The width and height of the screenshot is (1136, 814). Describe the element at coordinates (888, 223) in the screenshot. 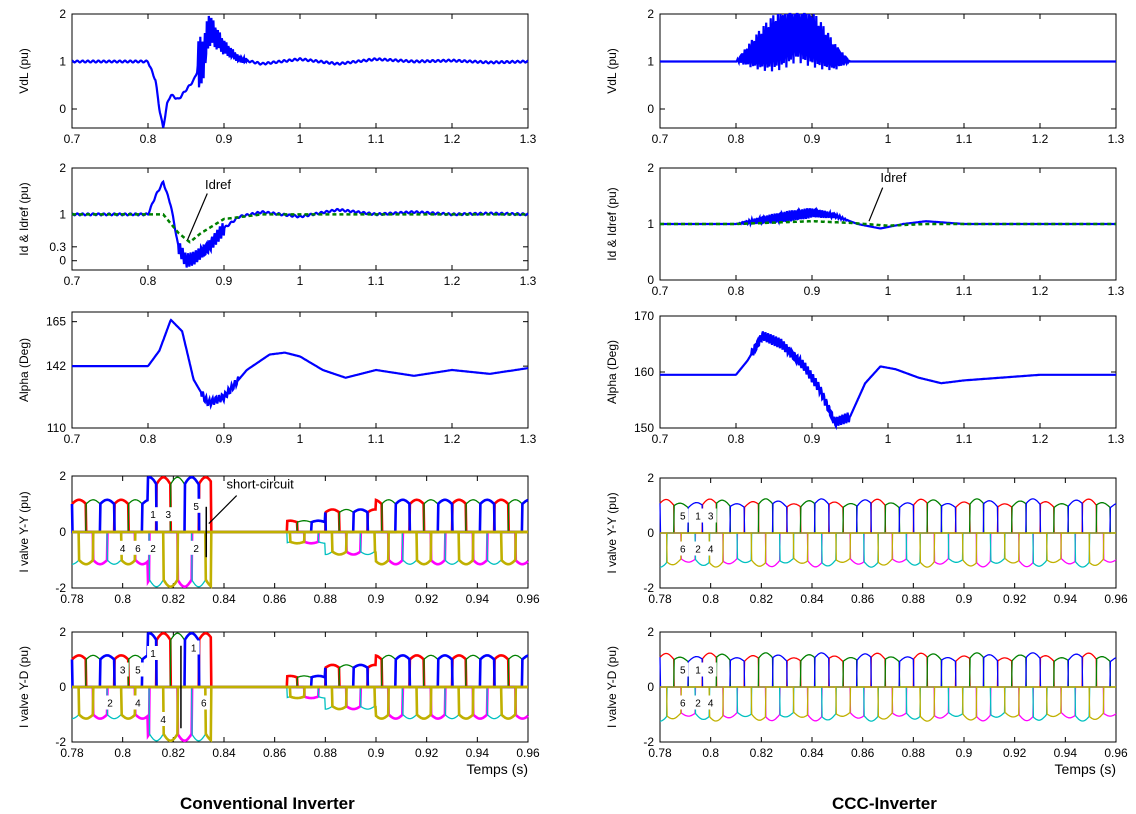

I see `idref-series-line` at that location.